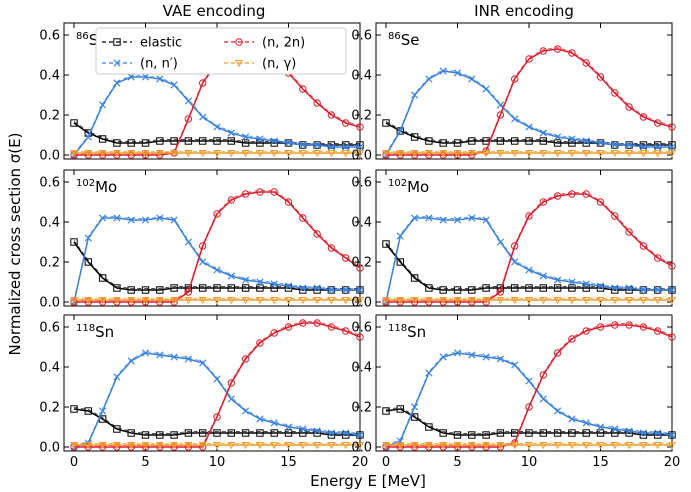 The height and width of the screenshot is (492, 691). What do you see at coordinates (407, 332) in the screenshot?
I see `nucleus-label: 118Sn` at bounding box center [407, 332].